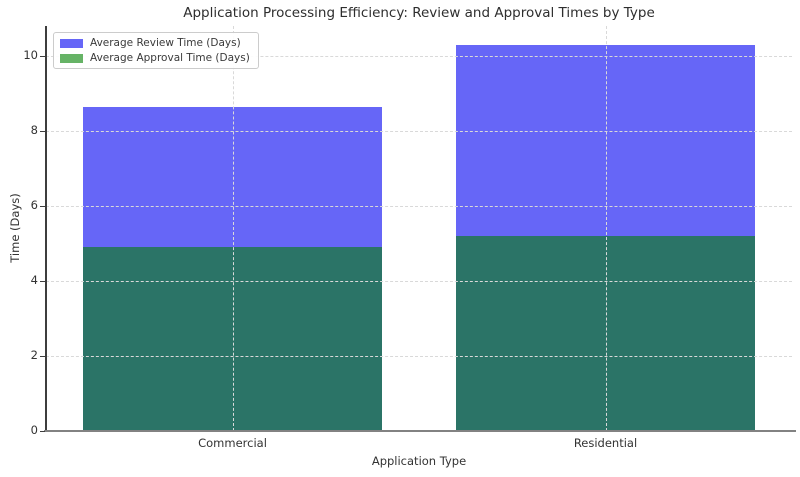  Describe the element at coordinates (34, 355) in the screenshot. I see `ytick-label-2: 2` at that location.